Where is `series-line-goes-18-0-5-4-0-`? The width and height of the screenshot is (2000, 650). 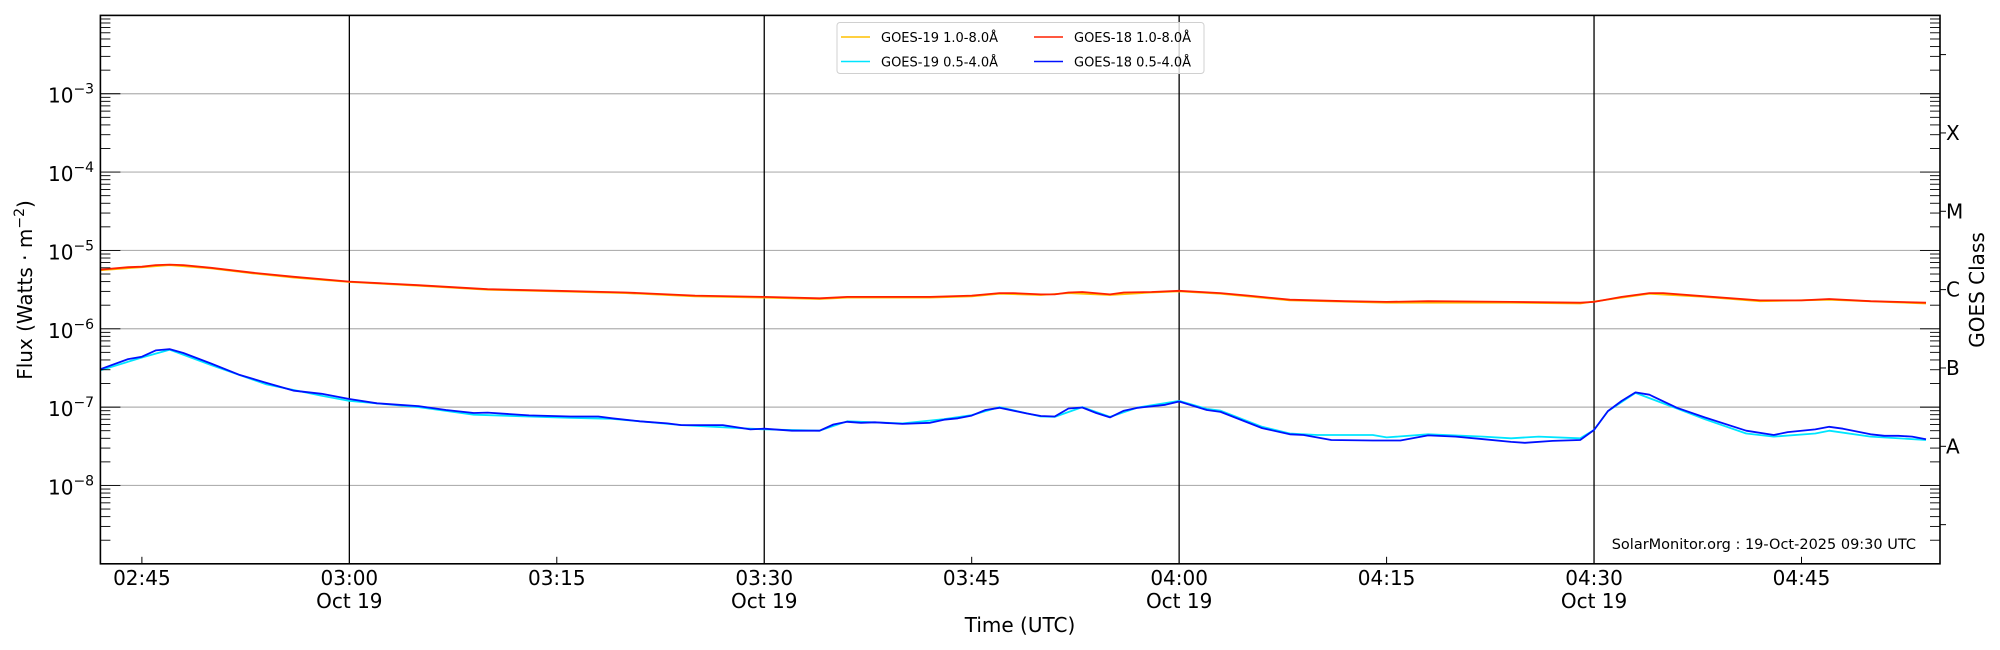
series-line-goes-18-0-5-4-0- is located at coordinates (1013, 396).